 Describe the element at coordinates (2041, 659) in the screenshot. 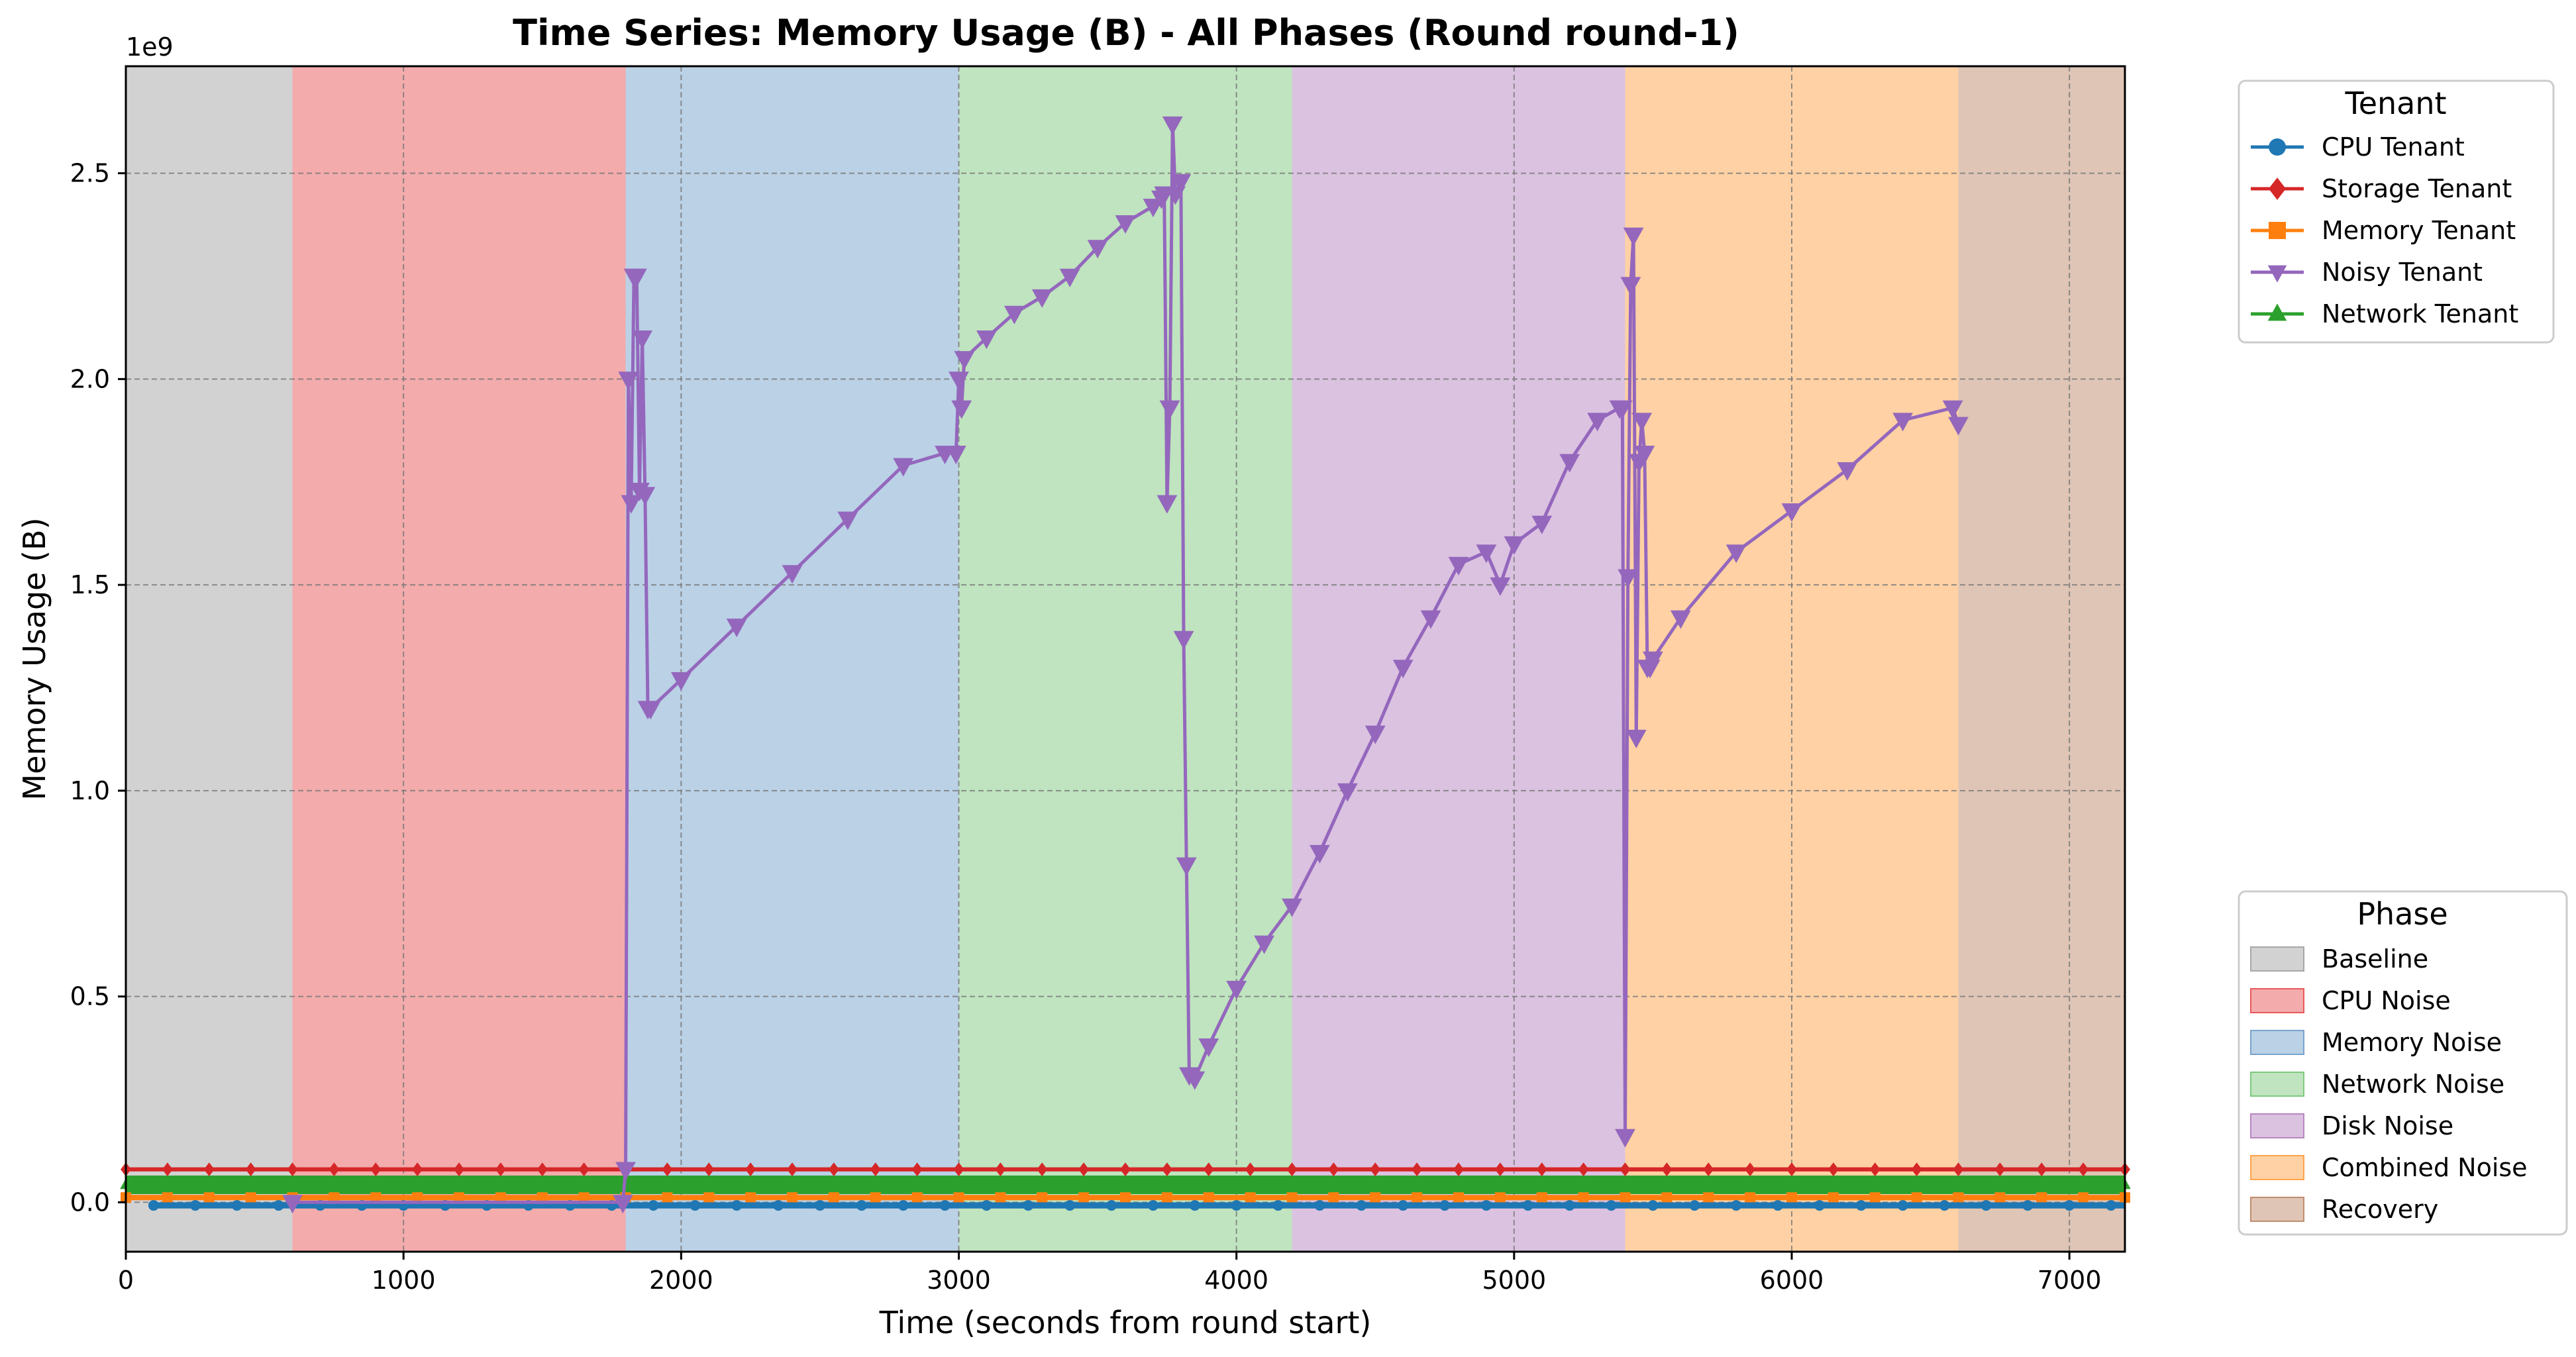

I see `phase-band-recovery` at that location.